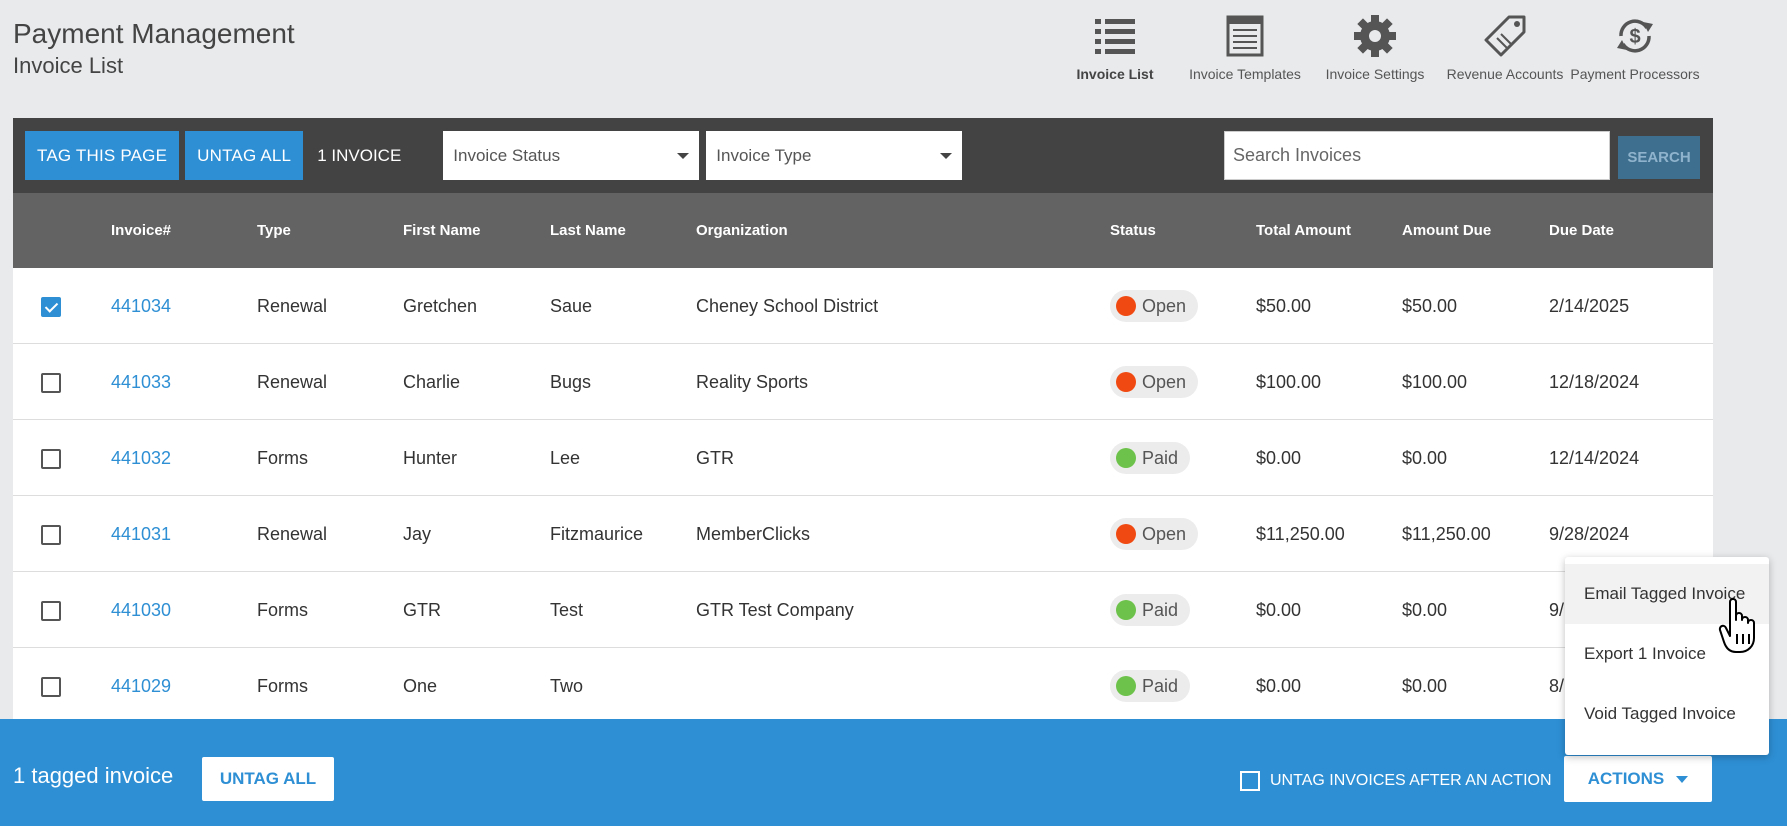 Image resolution: width=1787 pixels, height=826 pixels. Describe the element at coordinates (141, 230) in the screenshot. I see `column-header: Invoice#` at that location.